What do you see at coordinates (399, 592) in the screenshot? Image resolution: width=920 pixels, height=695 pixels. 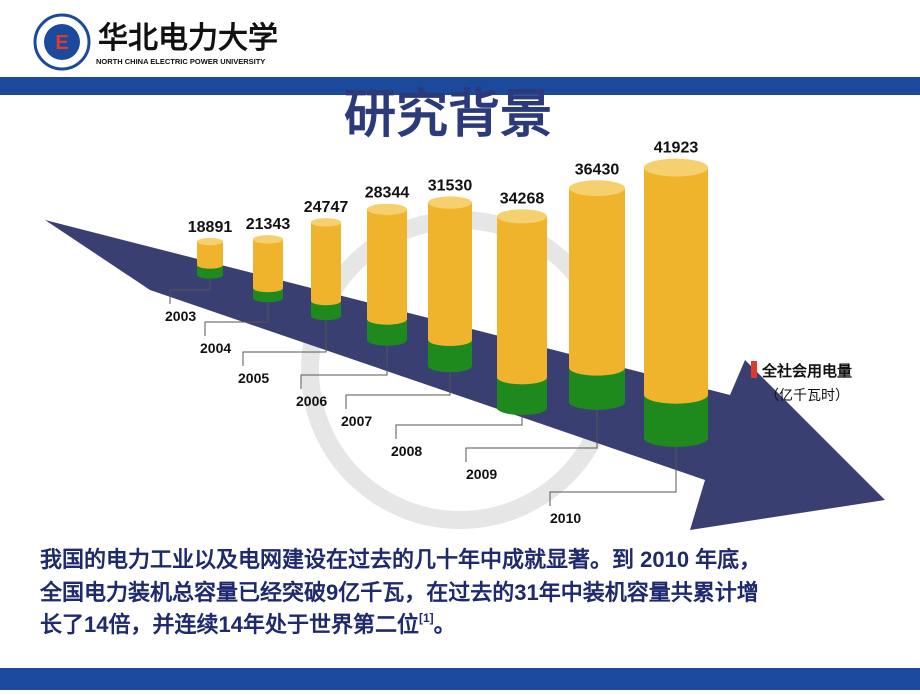 I see `paragraph-line: 全国电力装机总容量已经突破9亿千瓦，在过去的31年中装机容量共累计增` at bounding box center [399, 592].